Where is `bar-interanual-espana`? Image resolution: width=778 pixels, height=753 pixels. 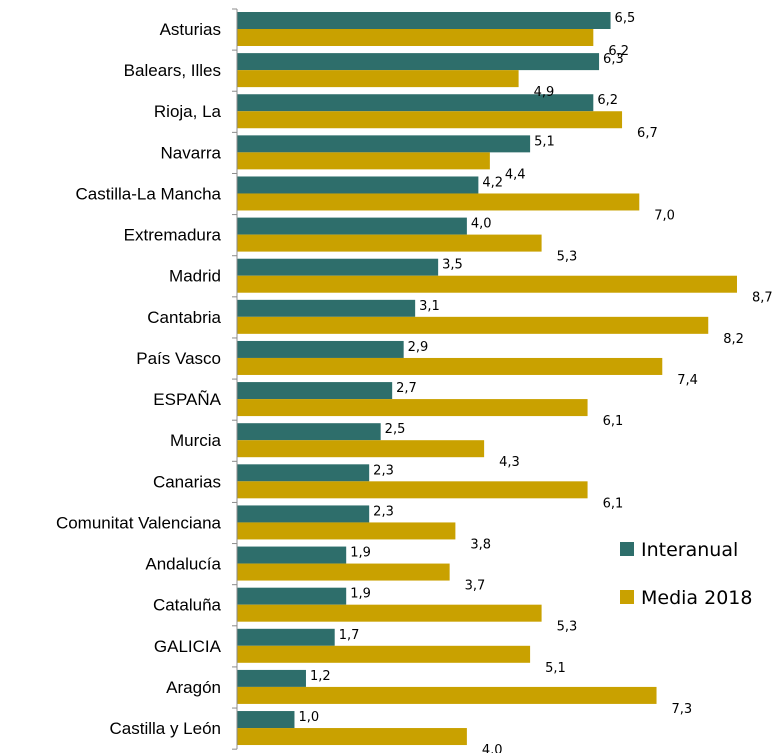
bar-interanual-espana is located at coordinates (315, 391).